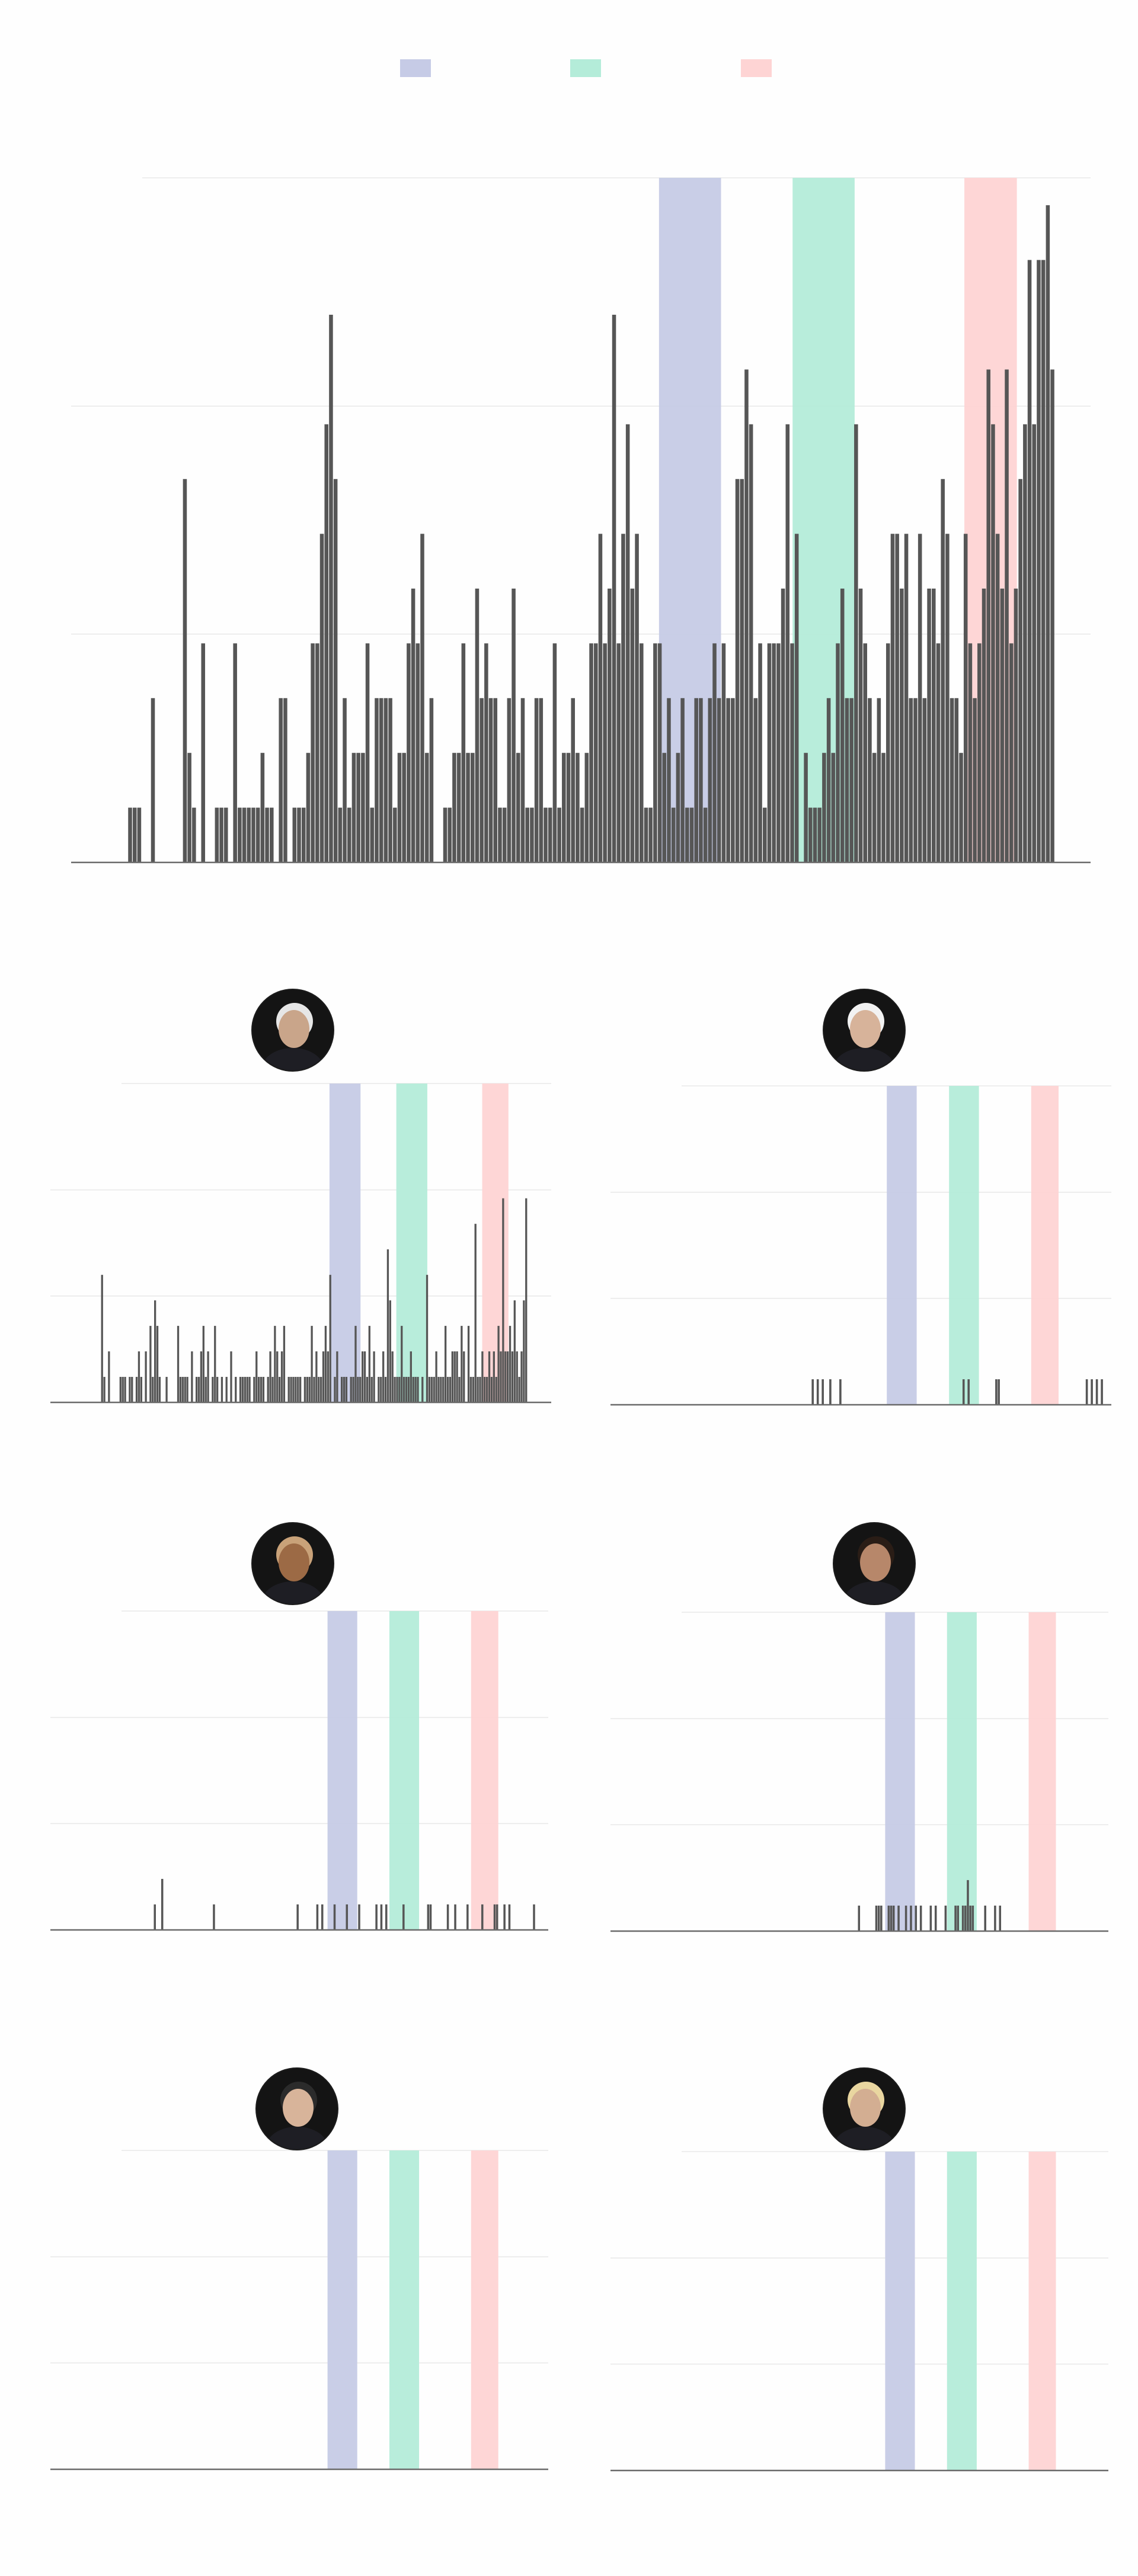  Describe the element at coordinates (875, 1562) in the screenshot. I see `avatar-4-face` at that location.